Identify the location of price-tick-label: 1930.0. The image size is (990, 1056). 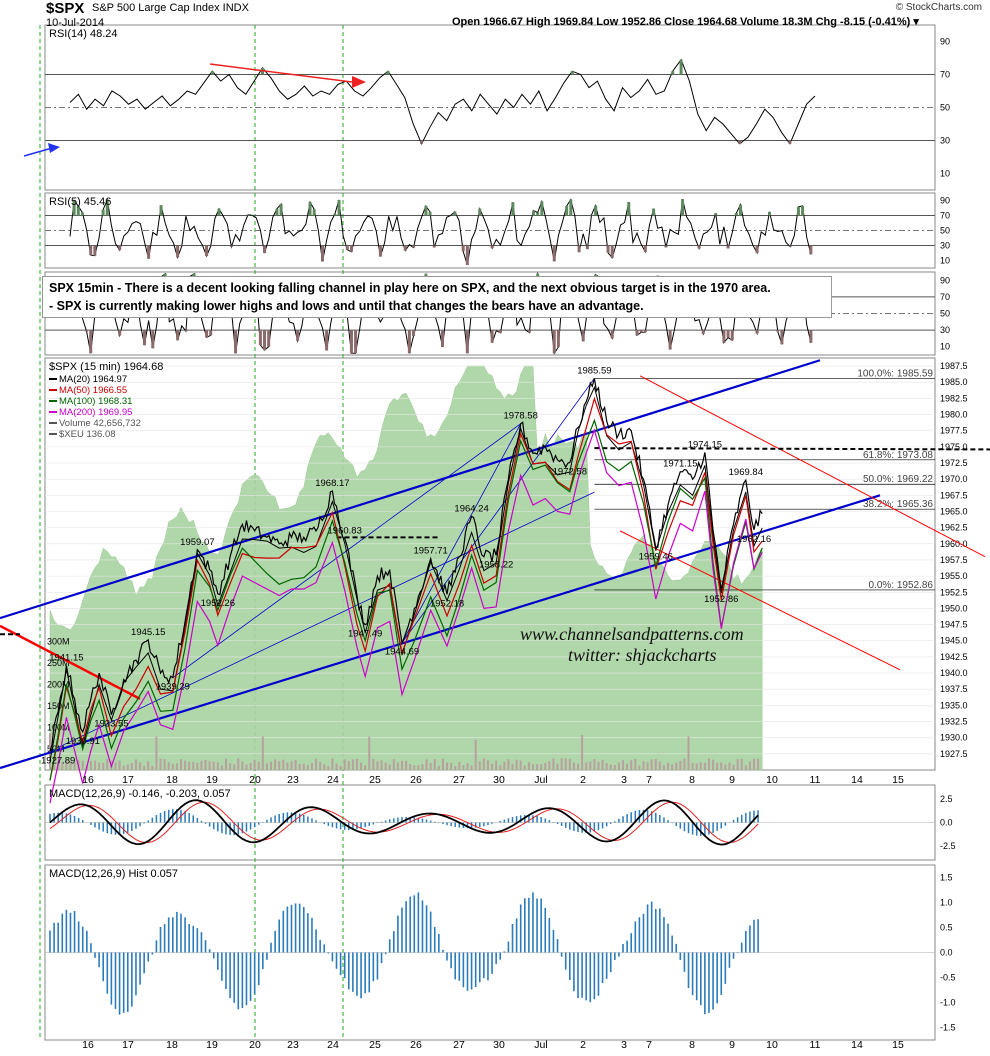
(954, 738).